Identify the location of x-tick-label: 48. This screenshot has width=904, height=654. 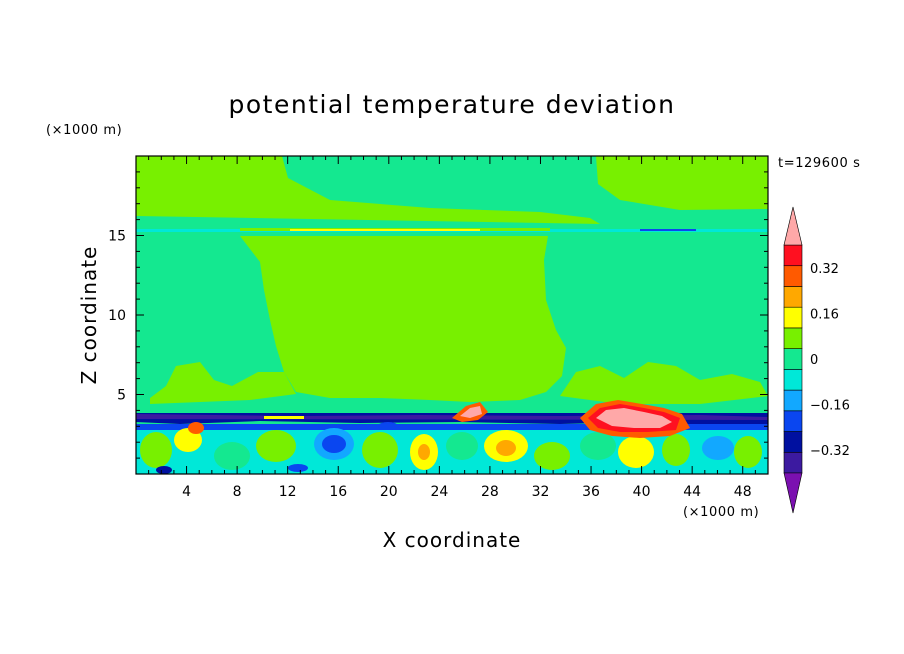
(743, 492).